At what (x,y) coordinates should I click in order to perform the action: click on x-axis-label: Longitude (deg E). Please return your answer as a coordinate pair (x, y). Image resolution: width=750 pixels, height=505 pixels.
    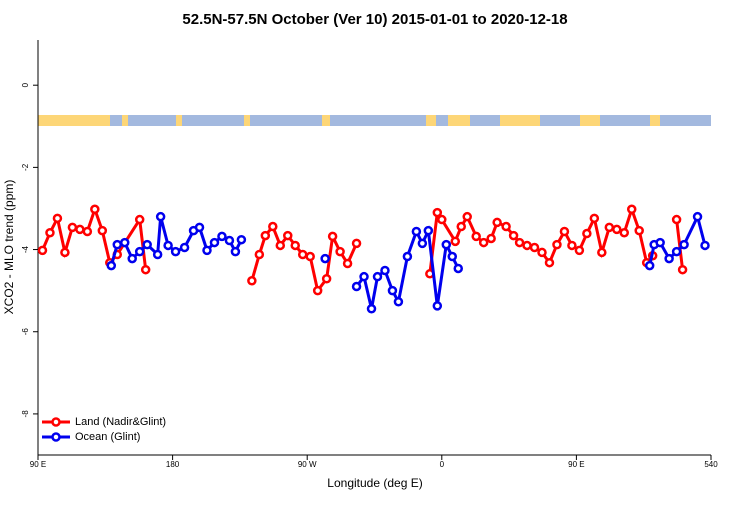
    Looking at the image, I should click on (374, 483).